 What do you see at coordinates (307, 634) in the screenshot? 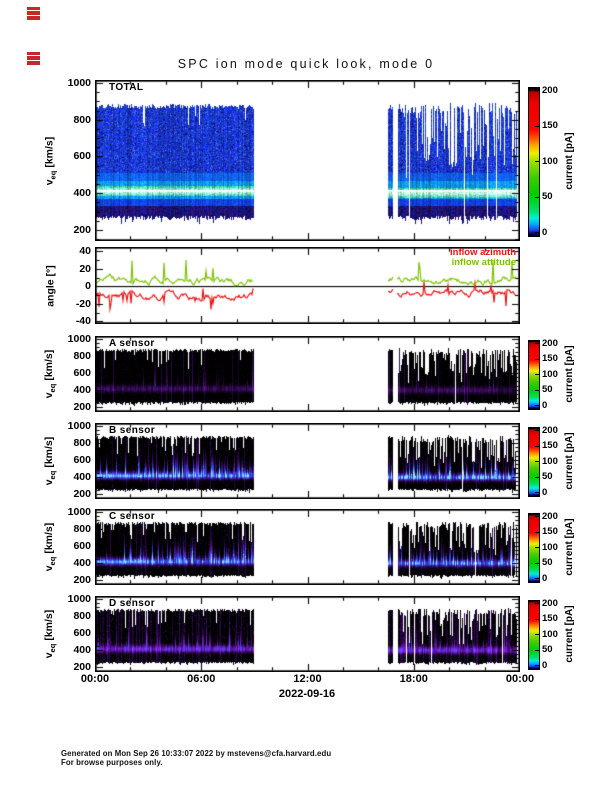
I see `sensor-d-spectrogram` at bounding box center [307, 634].